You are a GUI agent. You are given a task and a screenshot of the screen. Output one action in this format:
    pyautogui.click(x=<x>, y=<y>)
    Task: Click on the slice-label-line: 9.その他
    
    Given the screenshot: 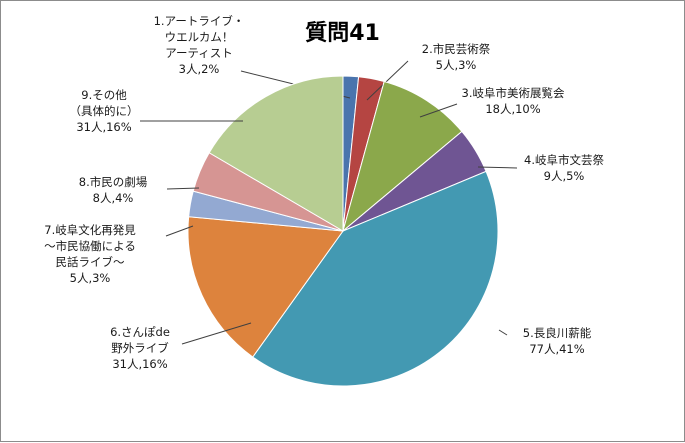 What is the action you would take?
    pyautogui.click(x=104, y=95)
    